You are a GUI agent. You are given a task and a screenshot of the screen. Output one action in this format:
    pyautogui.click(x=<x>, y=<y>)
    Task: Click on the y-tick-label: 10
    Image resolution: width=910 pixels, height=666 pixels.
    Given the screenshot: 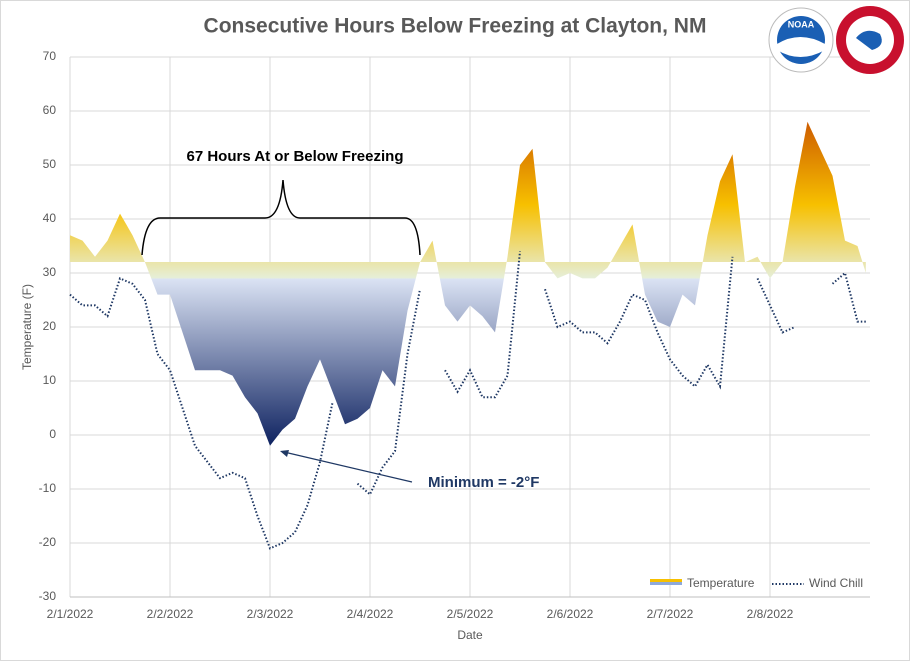 What is the action you would take?
    pyautogui.click(x=50, y=380)
    